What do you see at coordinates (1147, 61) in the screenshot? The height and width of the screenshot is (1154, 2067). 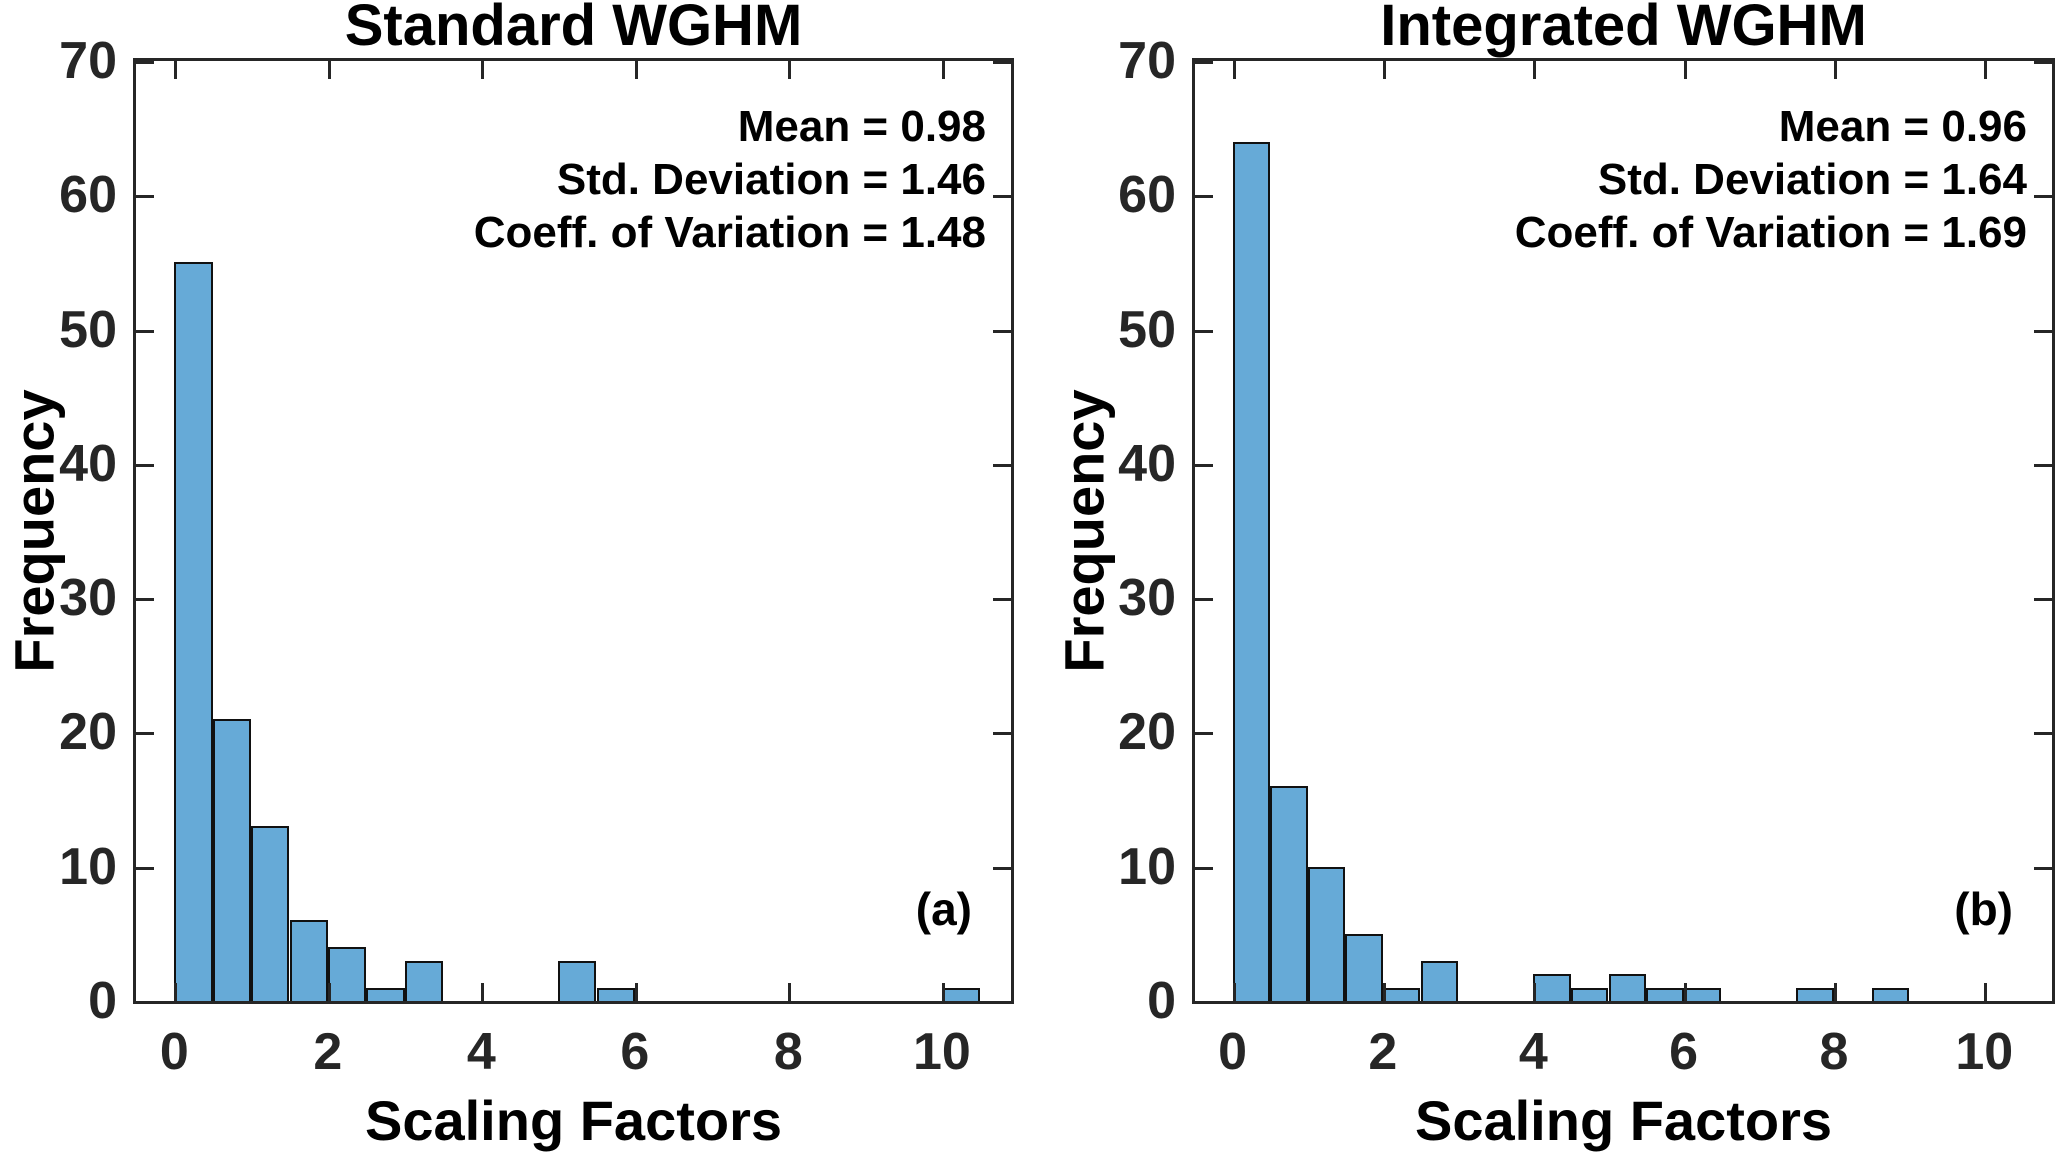 I see `y-tick-label: 70` at bounding box center [1147, 61].